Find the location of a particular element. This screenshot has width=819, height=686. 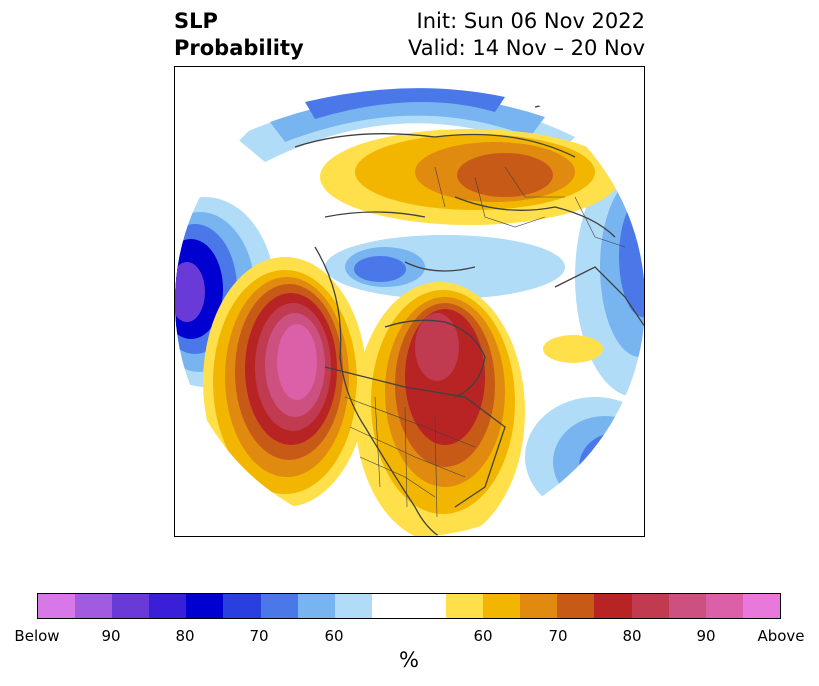

map-title: SLP Probability is located at coordinates (239, 35).